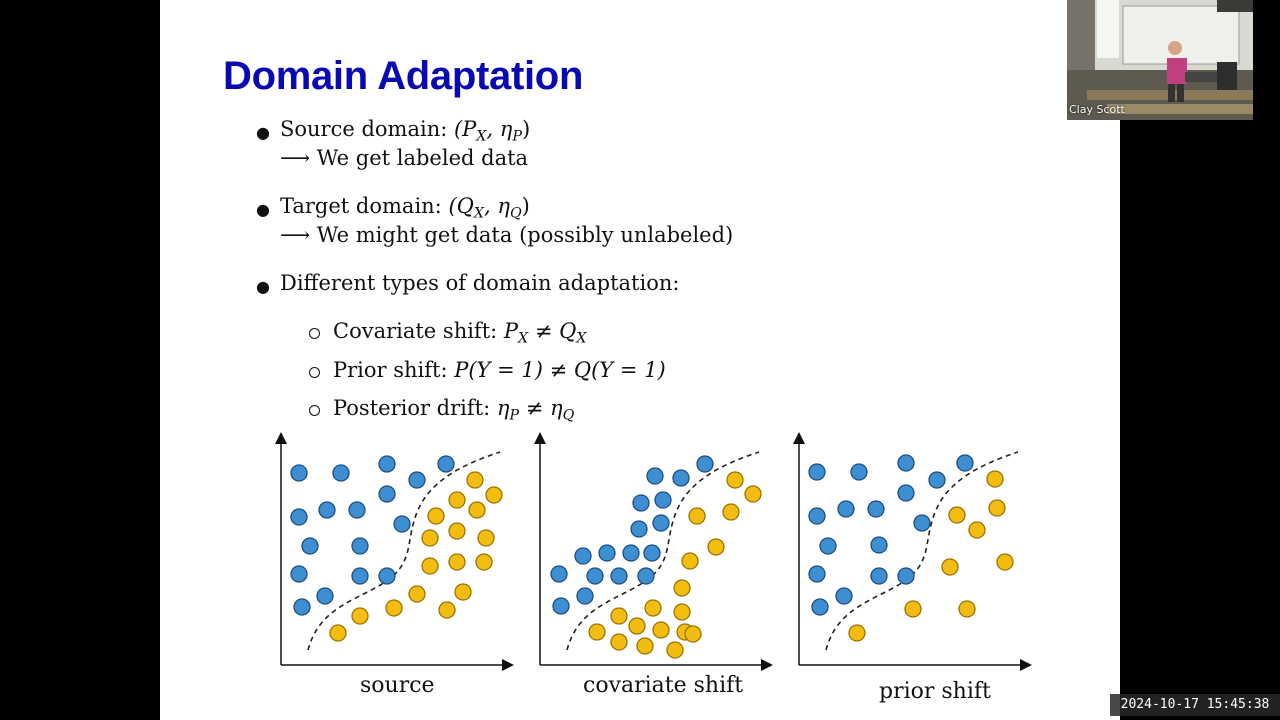  Describe the element at coordinates (460, 333) in the screenshot. I see `sub-bullet-covariate-shift: Covariate shift: PX ≠ QX` at that location.